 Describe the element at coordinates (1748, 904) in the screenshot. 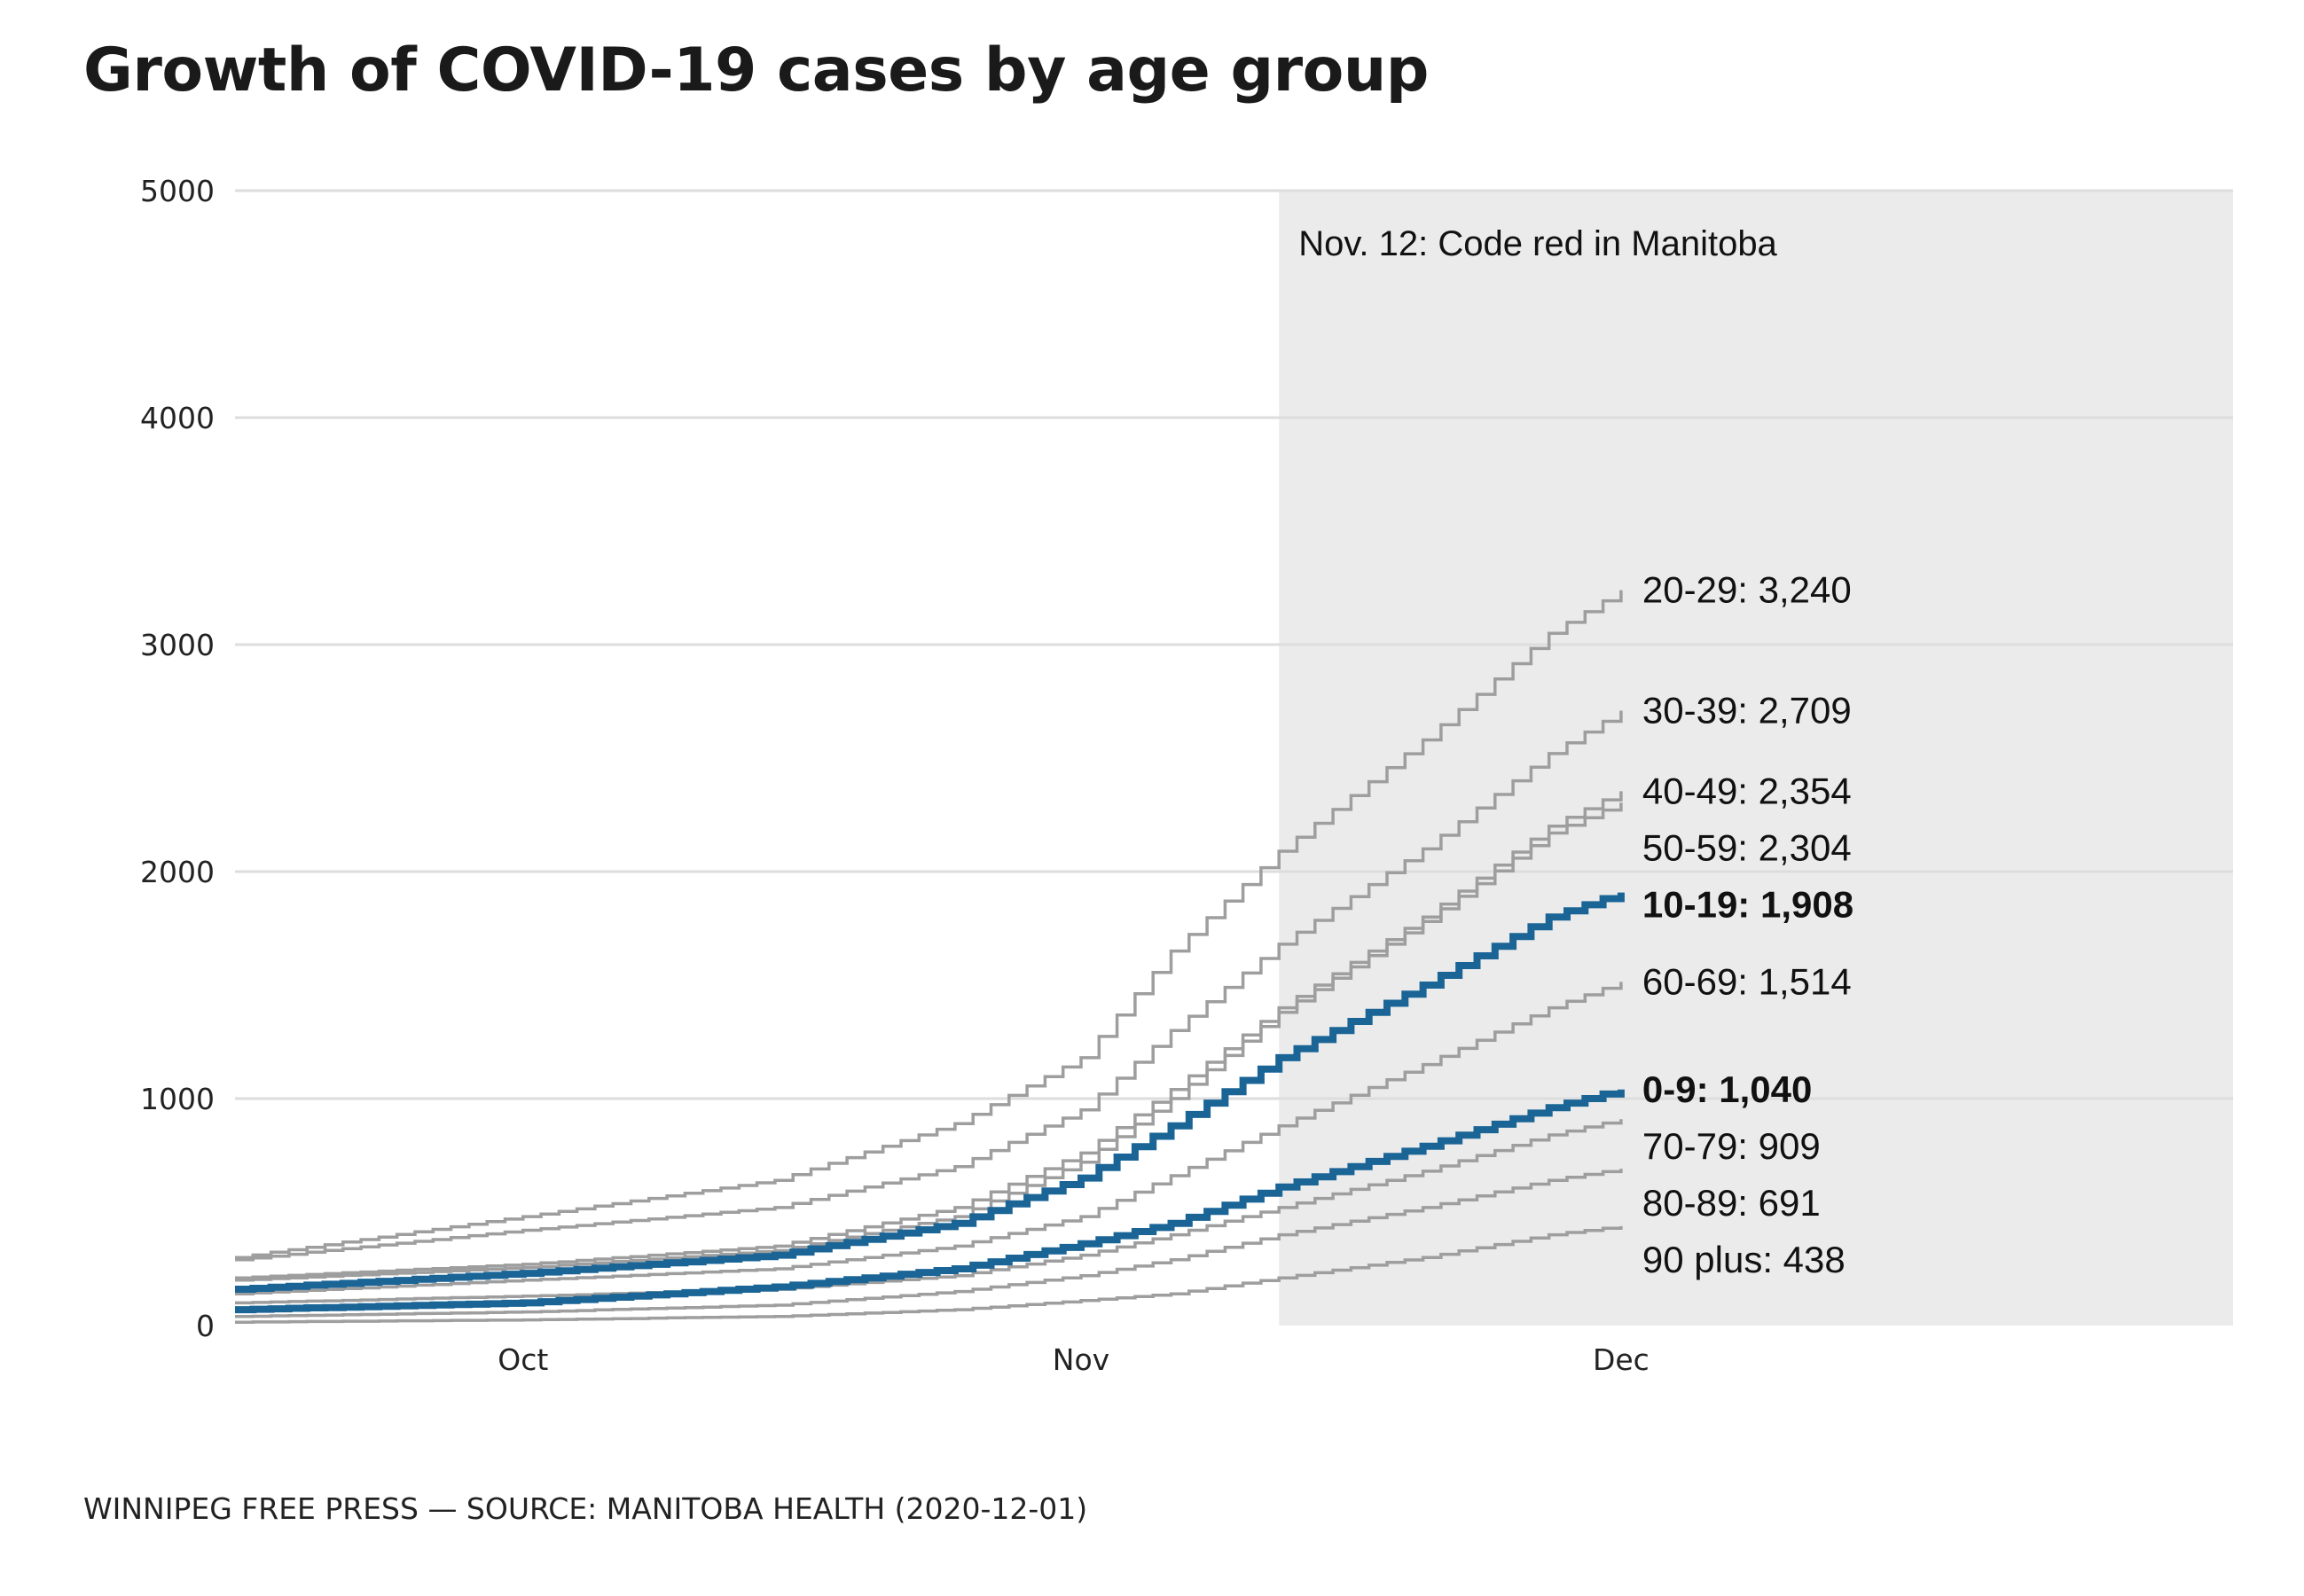

I see `series-label-10-19: 10-19: 1,908` at that location.